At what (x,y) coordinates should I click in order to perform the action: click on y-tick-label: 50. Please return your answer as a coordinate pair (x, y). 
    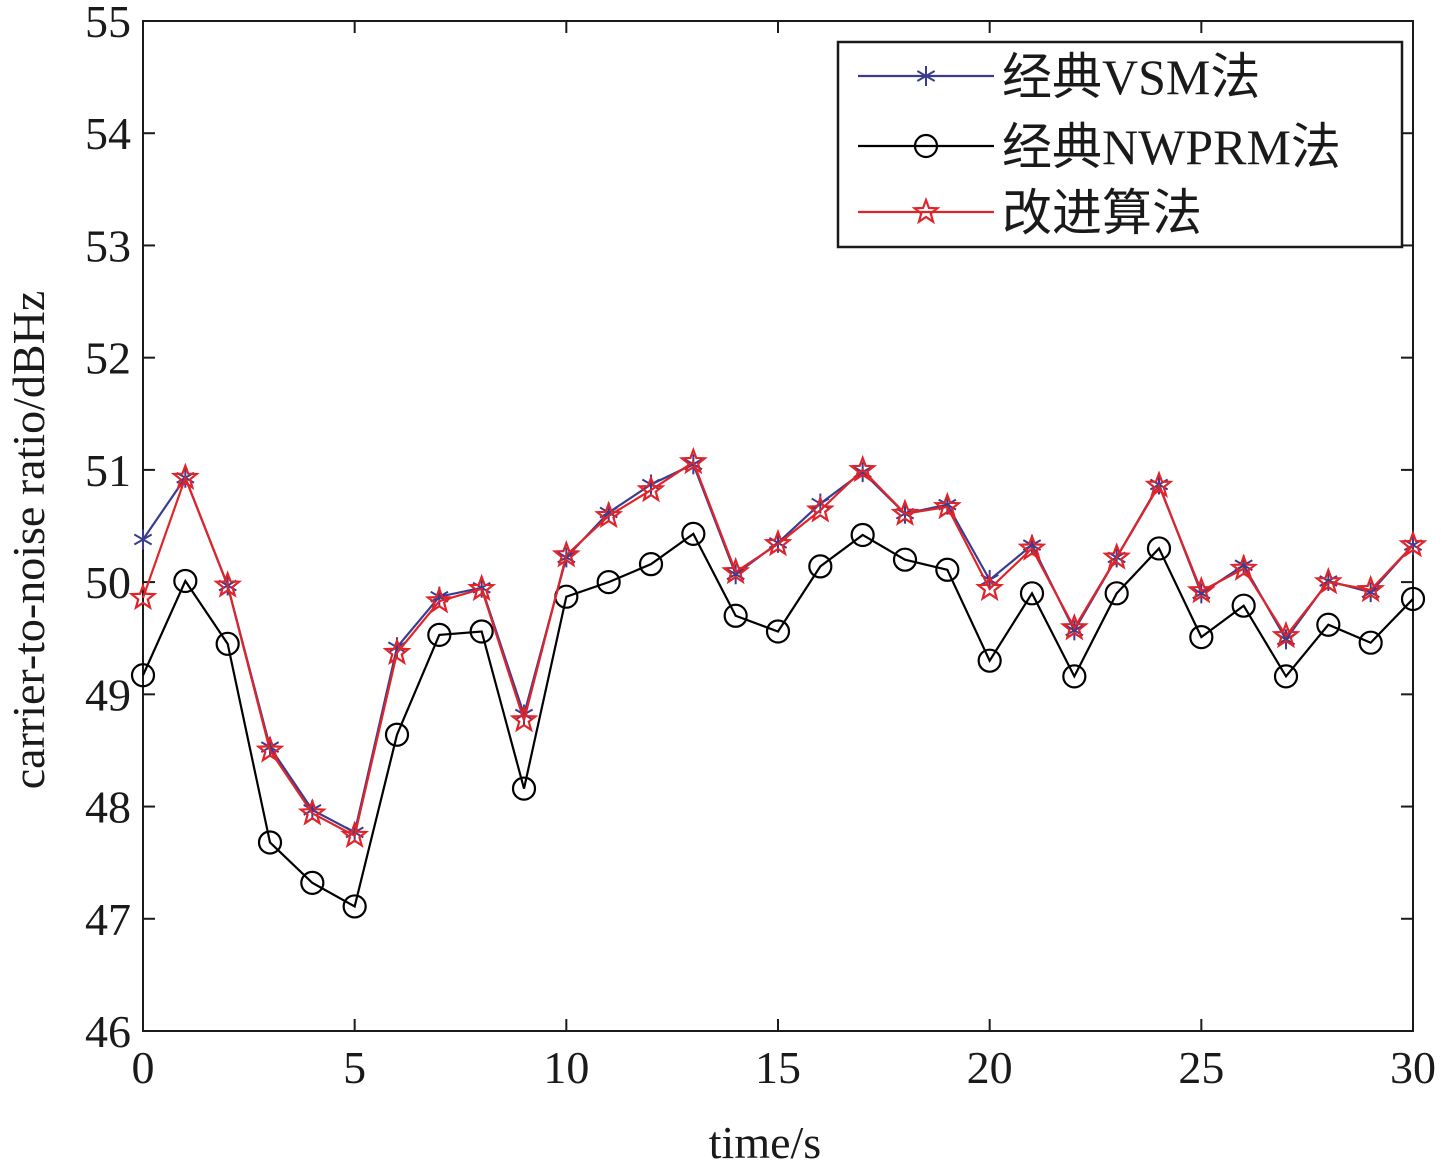
    Looking at the image, I should click on (108, 582).